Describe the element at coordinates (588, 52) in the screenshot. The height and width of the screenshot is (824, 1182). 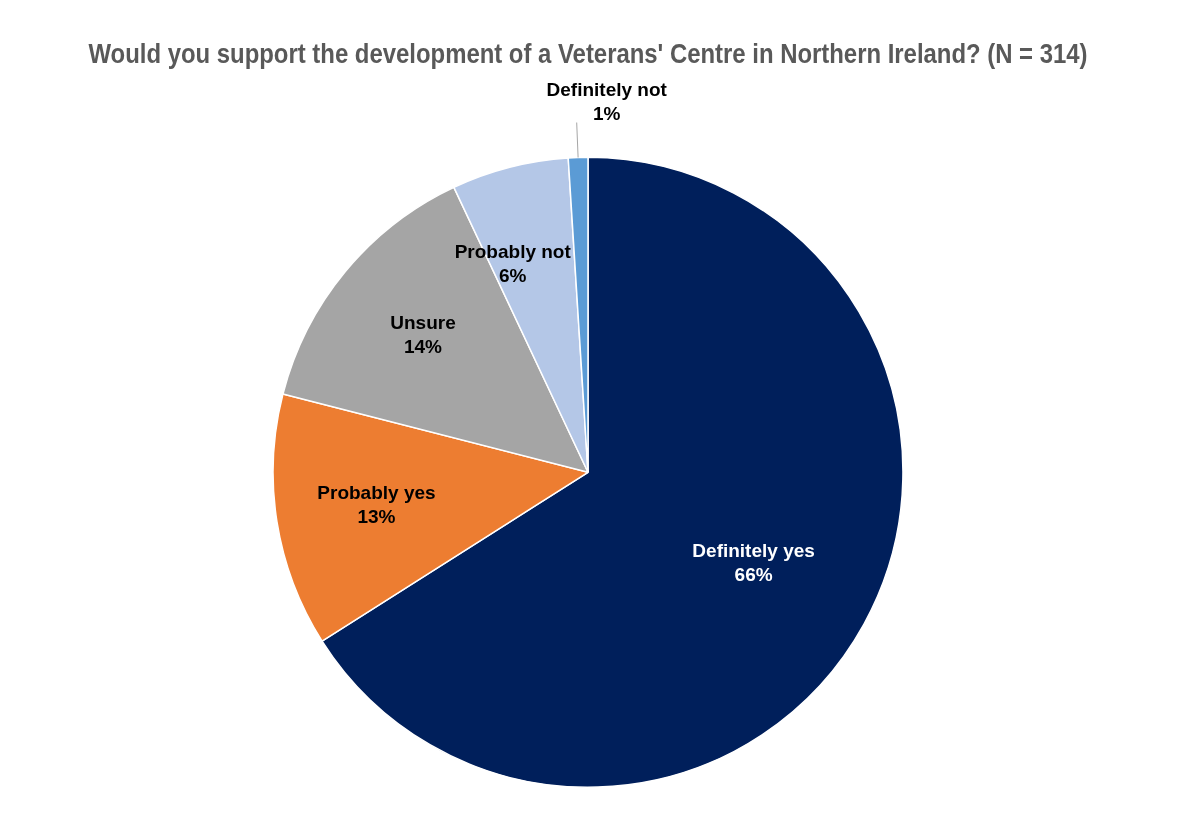
I see `chart-title: Would you support the development of a Veterans' Centre in Northern Ireland? (N = 314)` at that location.